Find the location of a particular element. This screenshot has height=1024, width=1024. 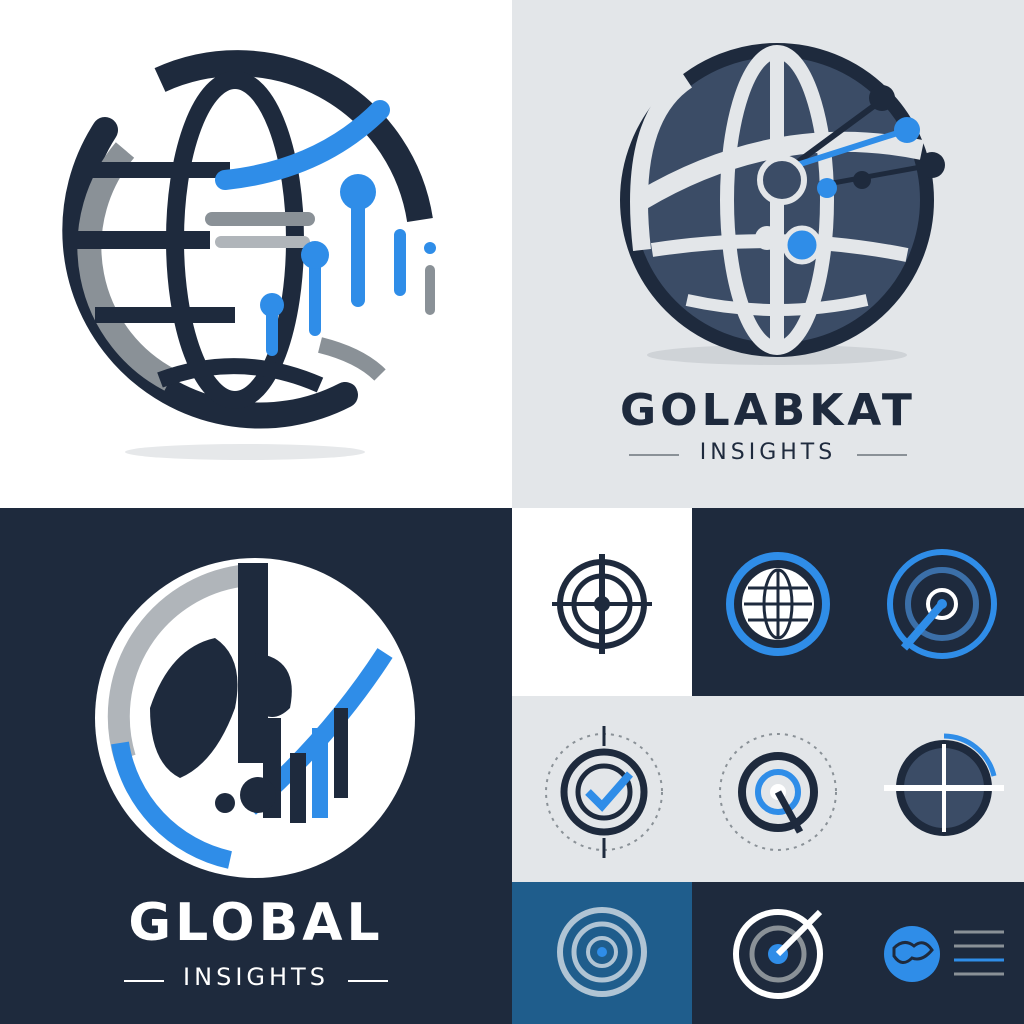

globe-data-bars-icon is located at coordinates (249, 255).